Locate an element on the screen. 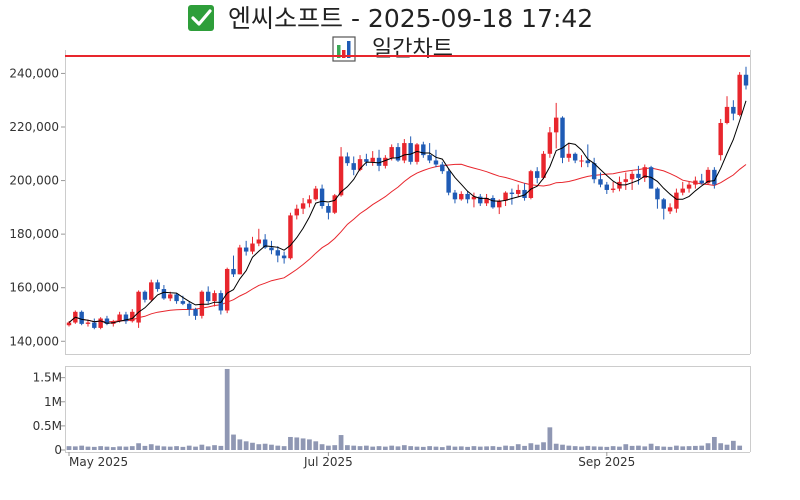 The height and width of the screenshot is (500, 800). date-x-tick-label: Jul 2025 is located at coordinates (328, 462).